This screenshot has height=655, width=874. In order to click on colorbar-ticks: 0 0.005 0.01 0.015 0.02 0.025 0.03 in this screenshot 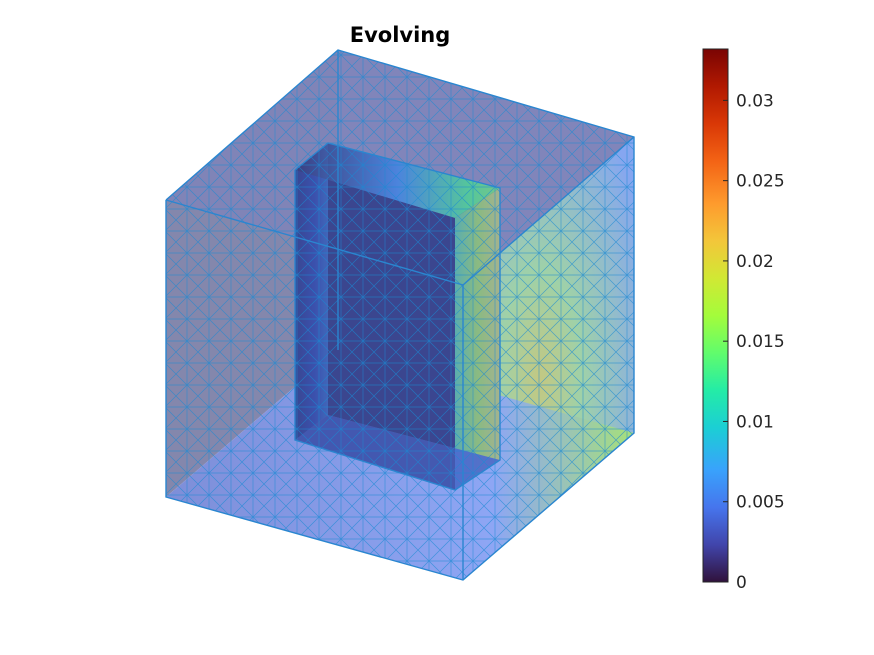, I will do `click(754, 342)`.